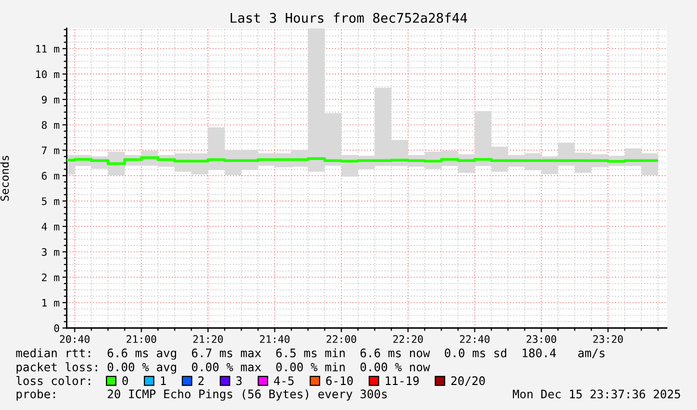  Describe the element at coordinates (57, 328) in the screenshot. I see `y-tick-label: 0` at that location.